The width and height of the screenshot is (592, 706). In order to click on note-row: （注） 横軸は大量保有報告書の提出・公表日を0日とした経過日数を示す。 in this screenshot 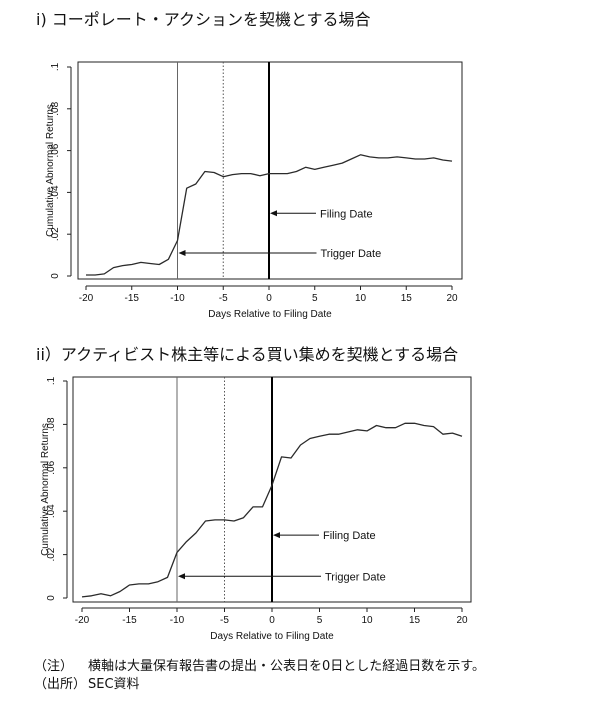, I will do `click(259, 667)`.